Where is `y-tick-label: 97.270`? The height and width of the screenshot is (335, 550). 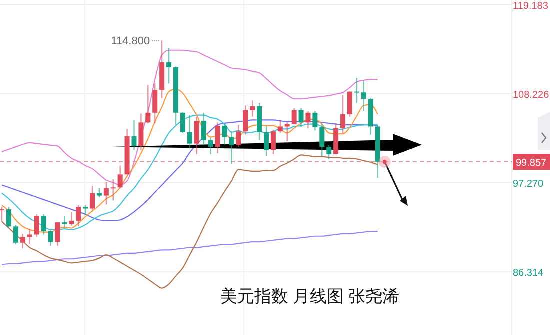
y-tick-label: 97.270 is located at coordinates (528, 184).